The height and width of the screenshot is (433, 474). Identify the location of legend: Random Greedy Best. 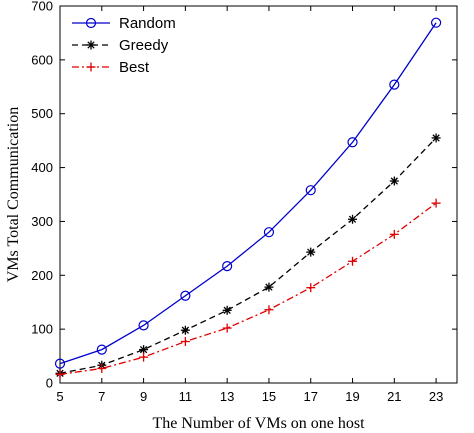
(124, 45).